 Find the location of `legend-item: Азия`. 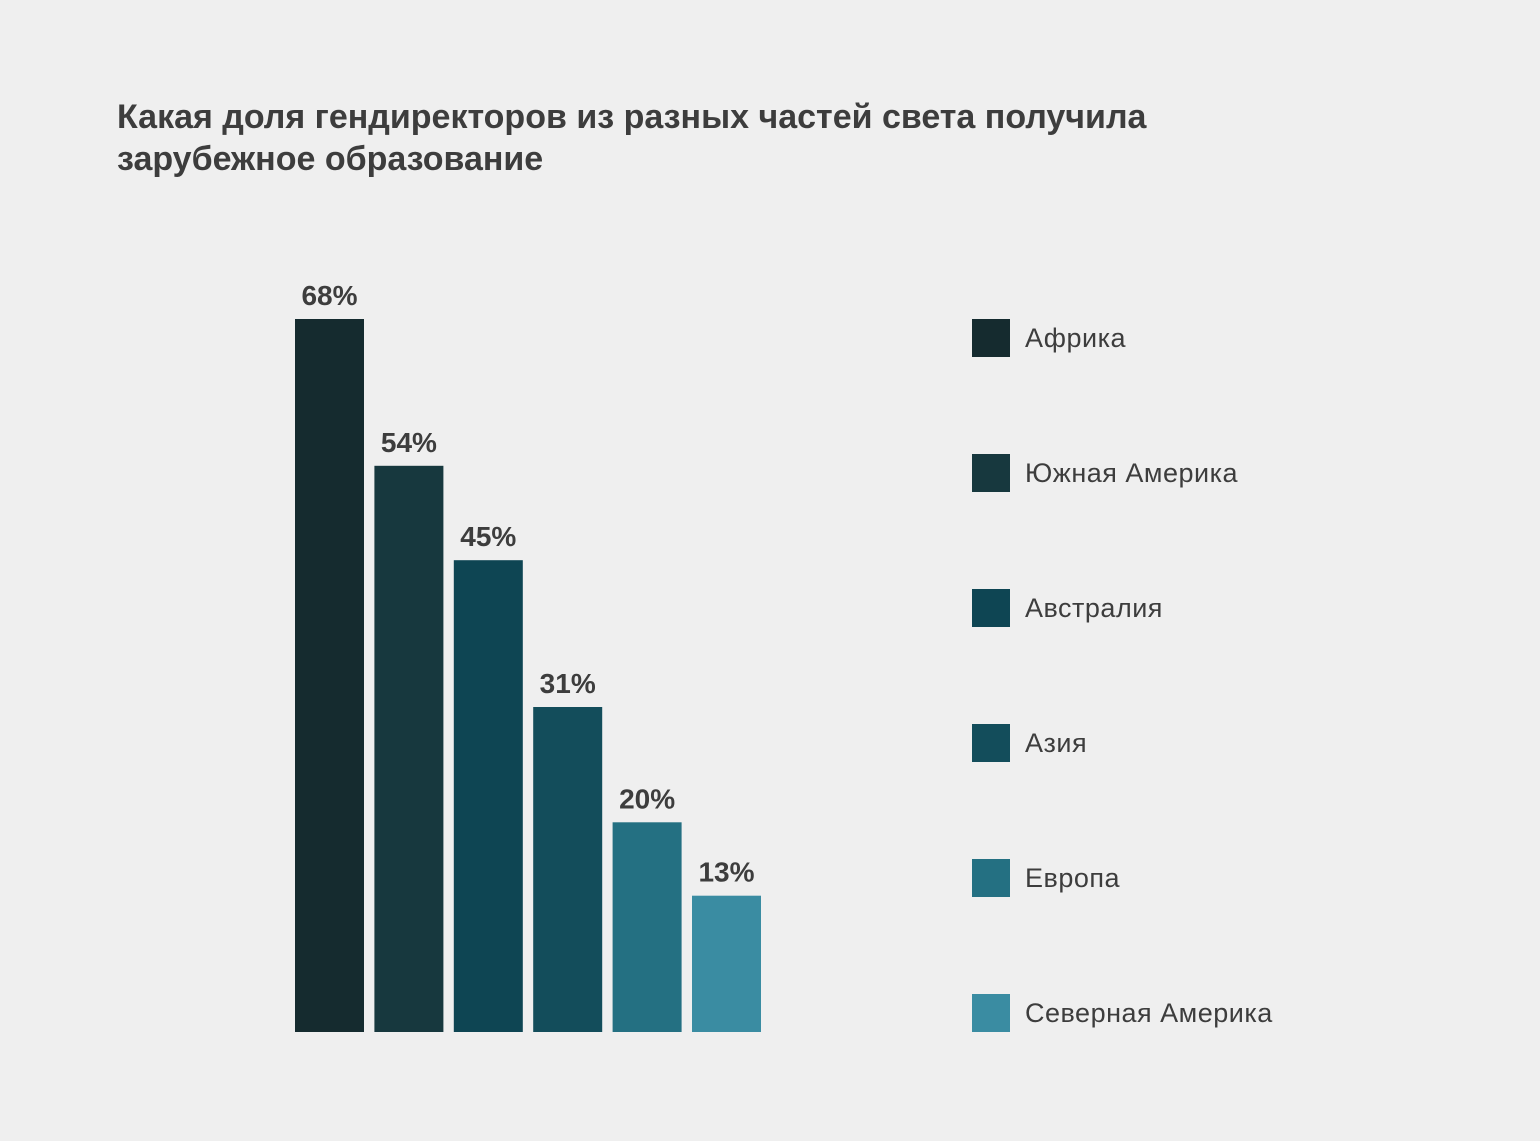

legend-item: Азия is located at coordinates (1182, 743).